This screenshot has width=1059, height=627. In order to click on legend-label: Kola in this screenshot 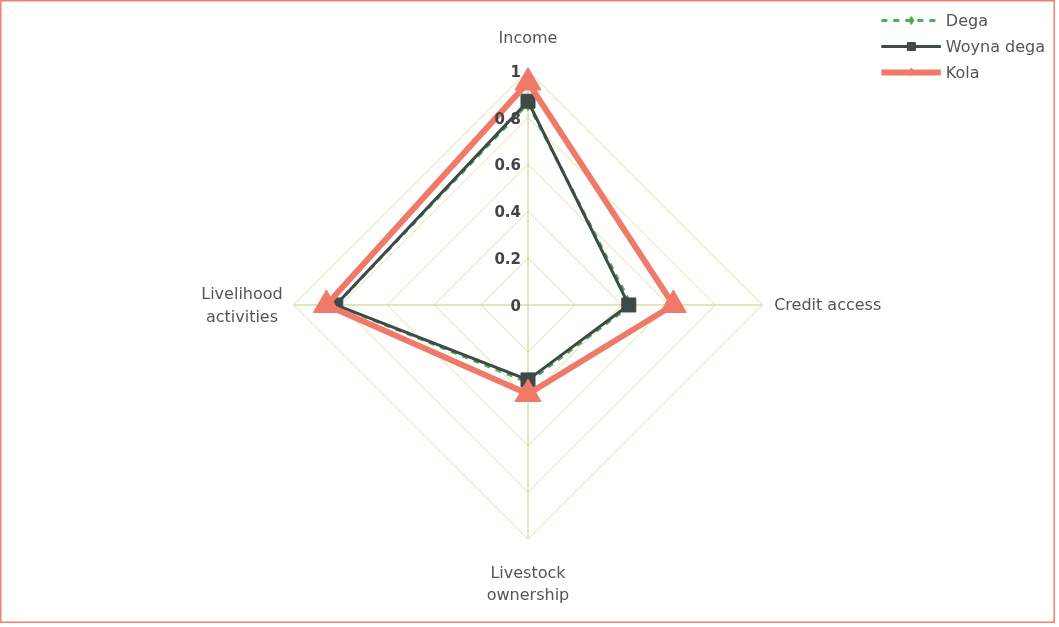, I will do `click(962, 72)`.